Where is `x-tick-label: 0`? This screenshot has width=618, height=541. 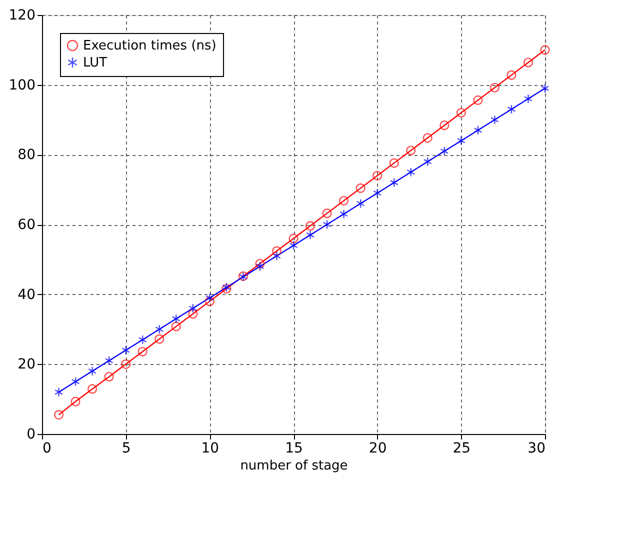
x-tick-label: 0 is located at coordinates (47, 448).